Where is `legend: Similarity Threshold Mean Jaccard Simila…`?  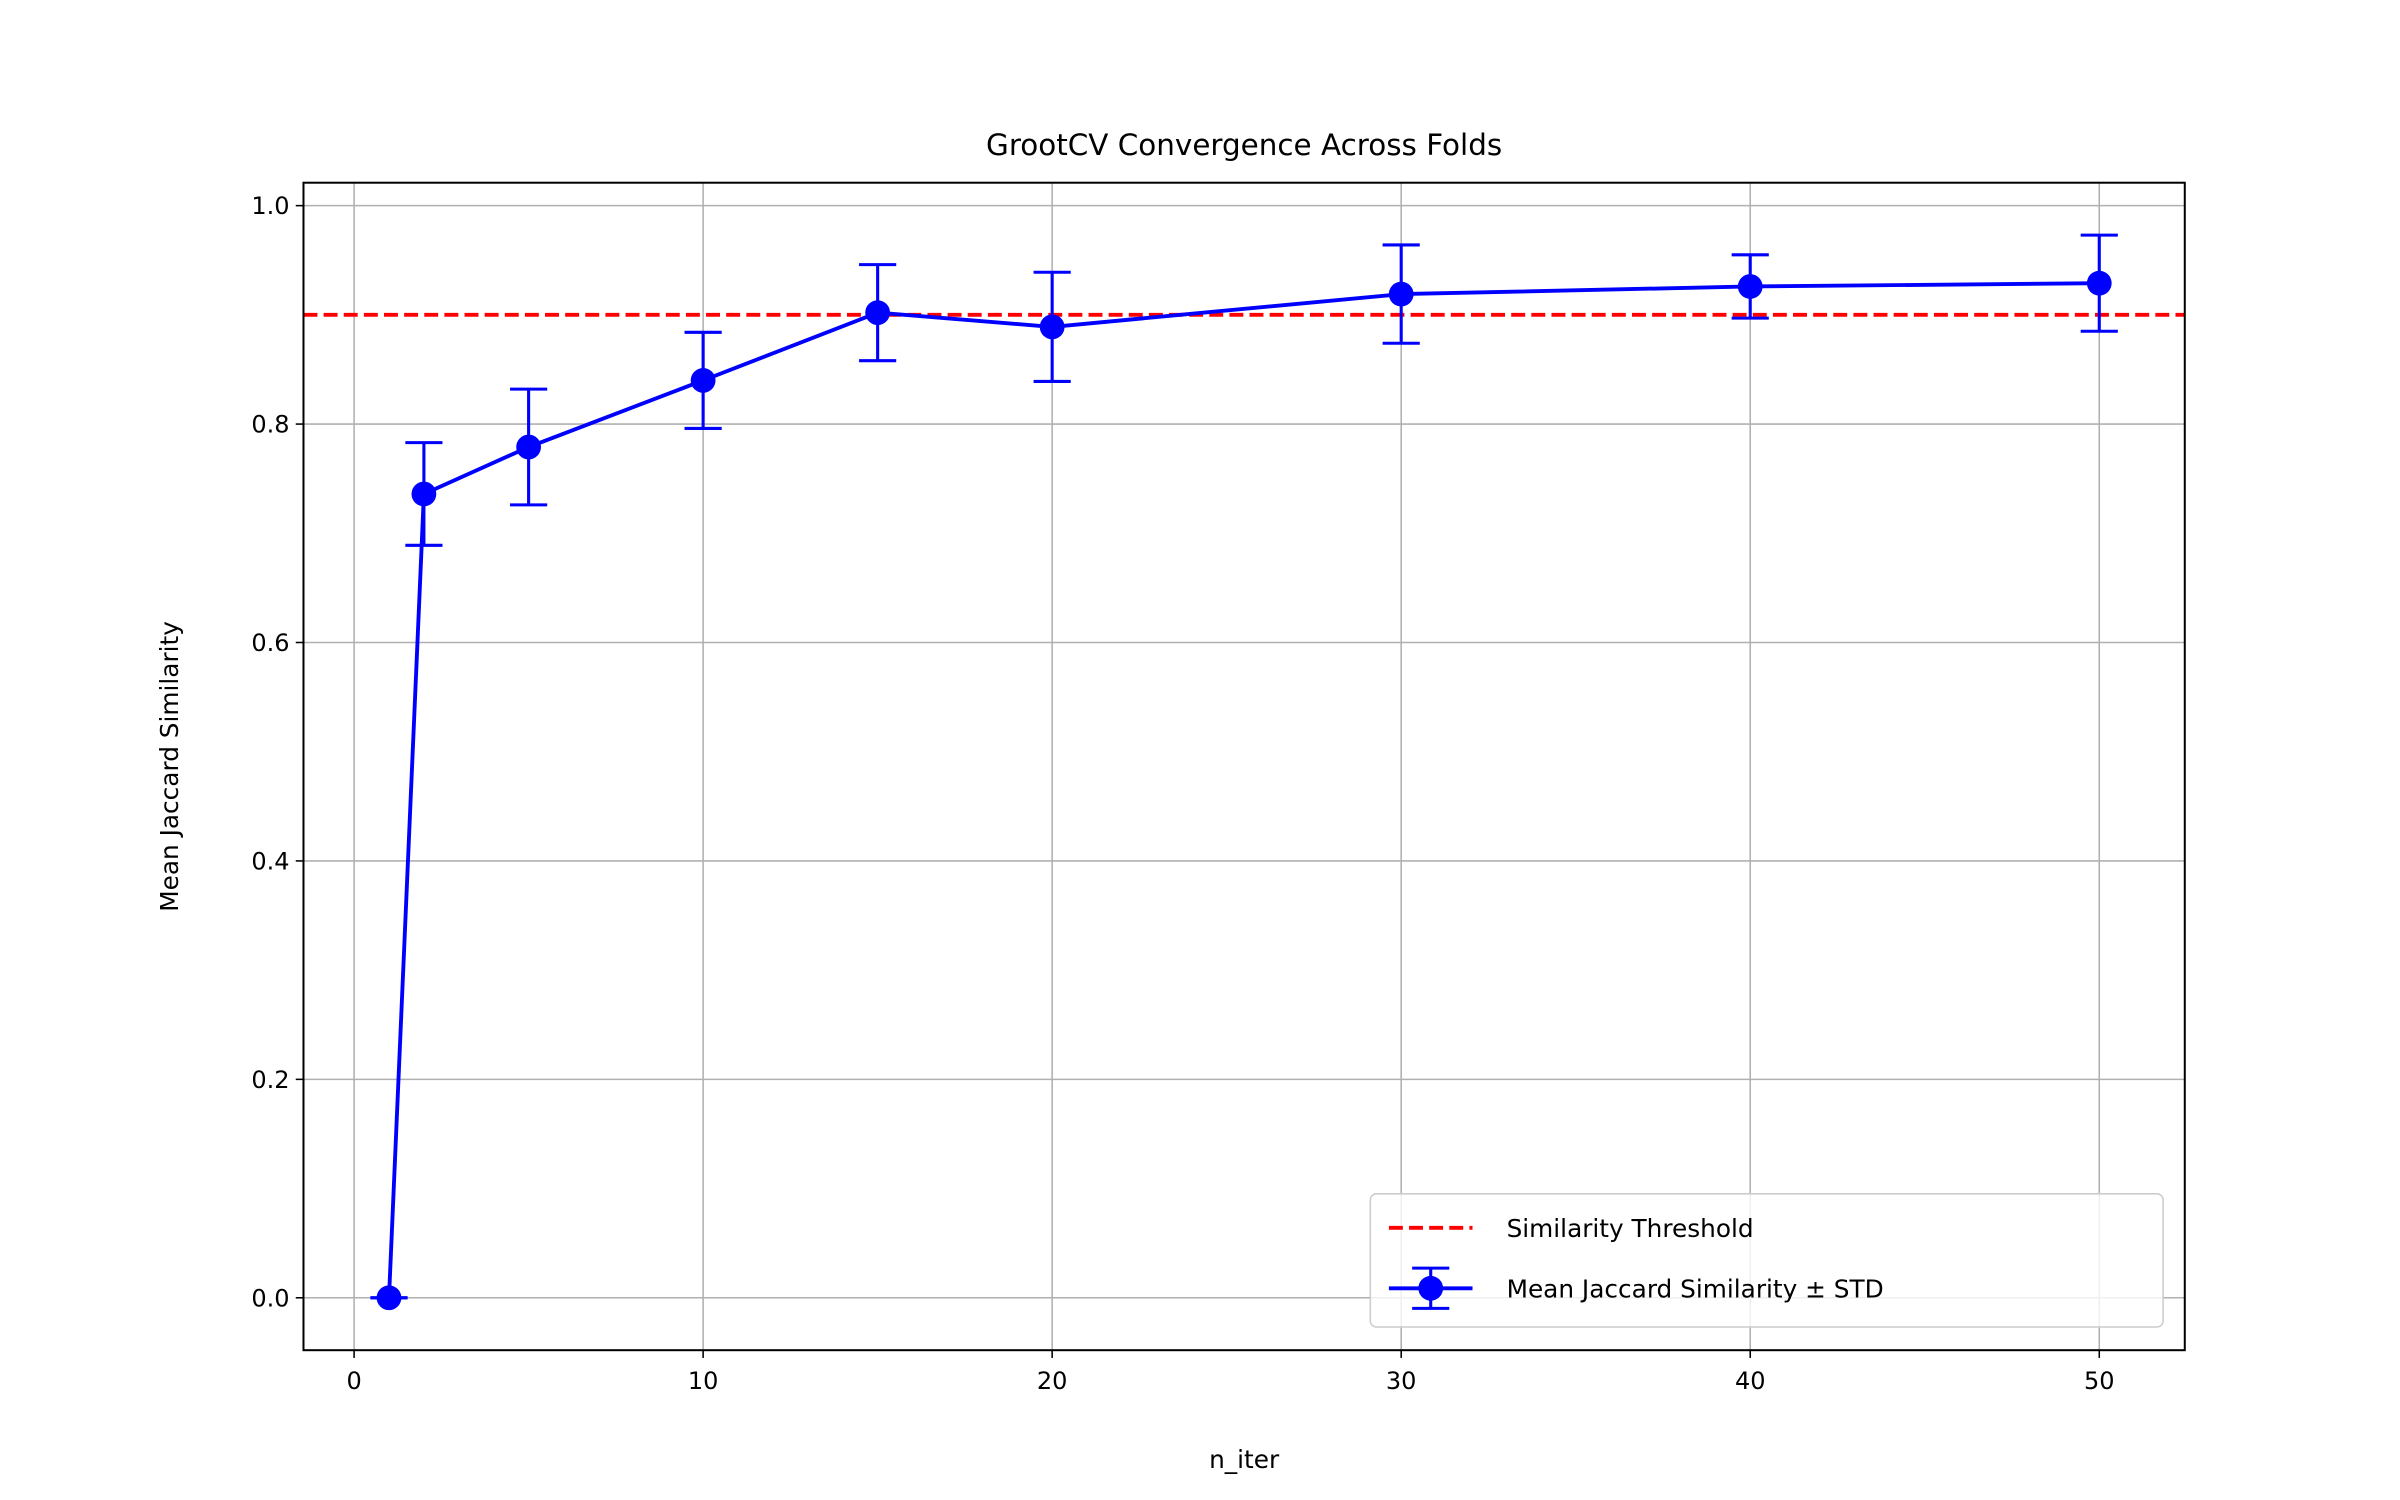 legend: Similarity Threshold Mean Jaccard Simila… is located at coordinates (1766, 1260).